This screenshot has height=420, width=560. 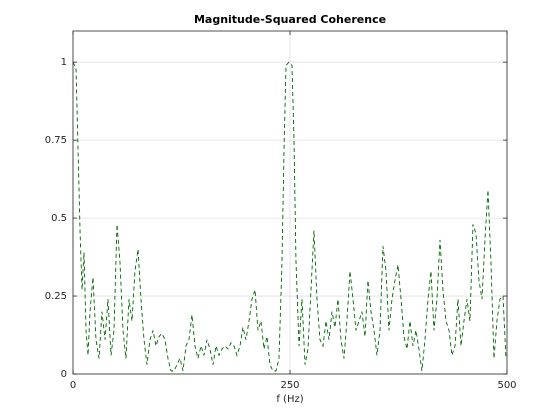 I want to click on y-tick-label: 1, so click(x=64, y=62).